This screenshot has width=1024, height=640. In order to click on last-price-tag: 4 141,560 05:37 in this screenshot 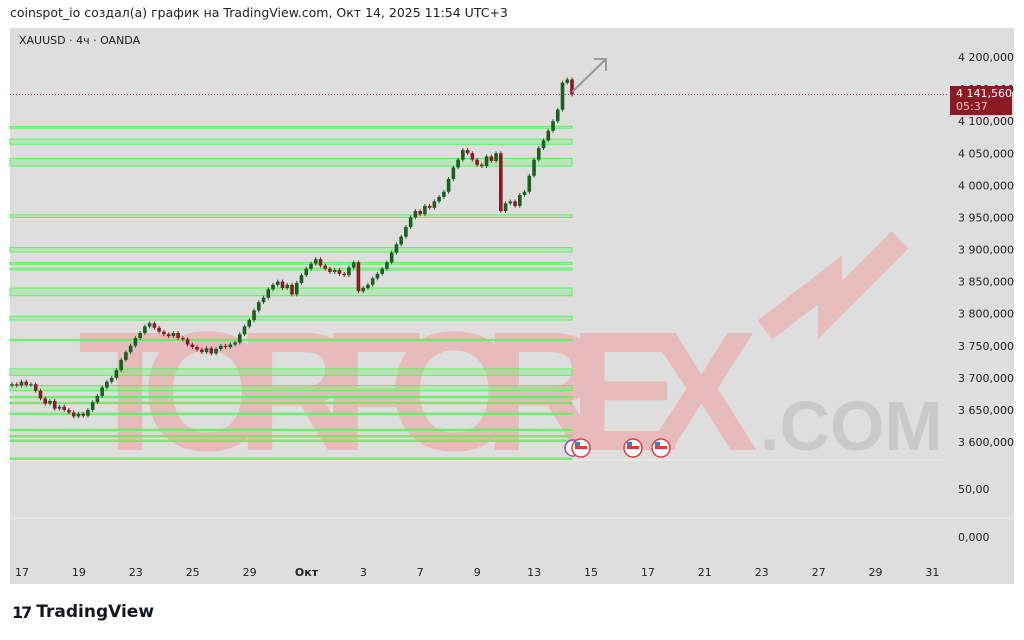, I will do `click(981, 100)`.